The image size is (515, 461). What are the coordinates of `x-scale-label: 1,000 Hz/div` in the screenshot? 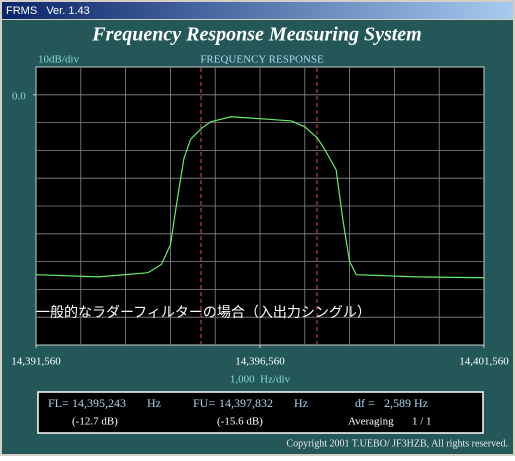 It's located at (260, 380).